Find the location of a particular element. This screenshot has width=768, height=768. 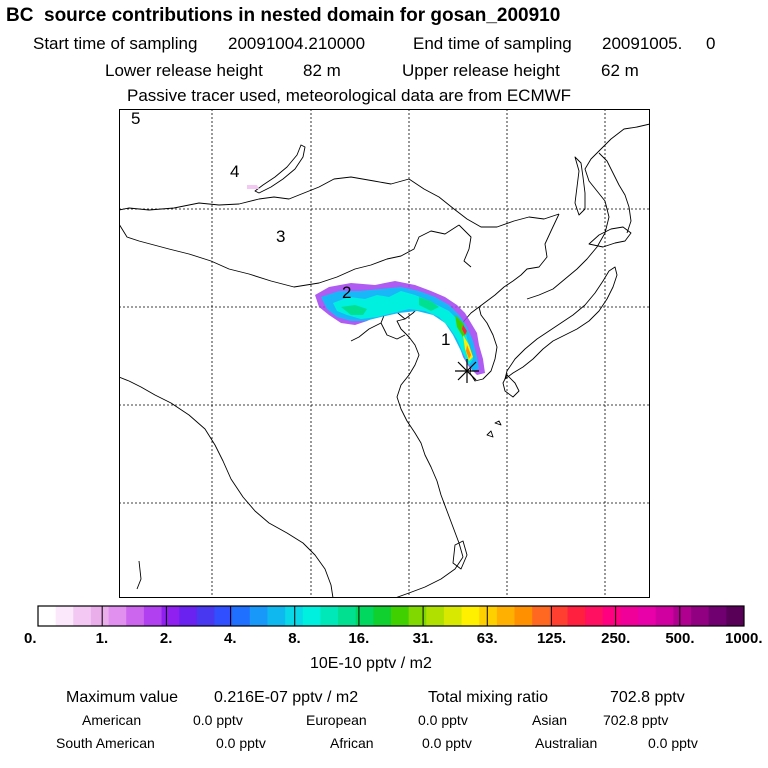

start-time-label: Start time of sampling is located at coordinates (115, 43).